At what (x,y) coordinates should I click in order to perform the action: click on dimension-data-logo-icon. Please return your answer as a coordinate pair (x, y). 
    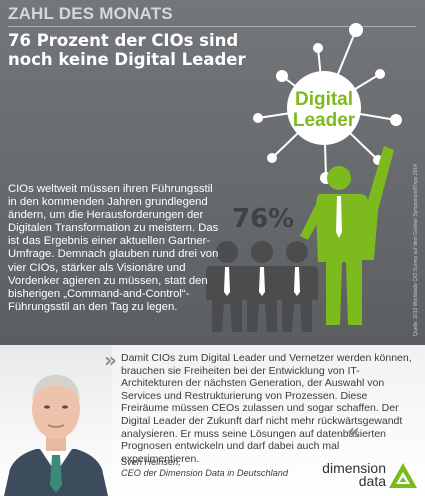
    Looking at the image, I should click on (403, 475).